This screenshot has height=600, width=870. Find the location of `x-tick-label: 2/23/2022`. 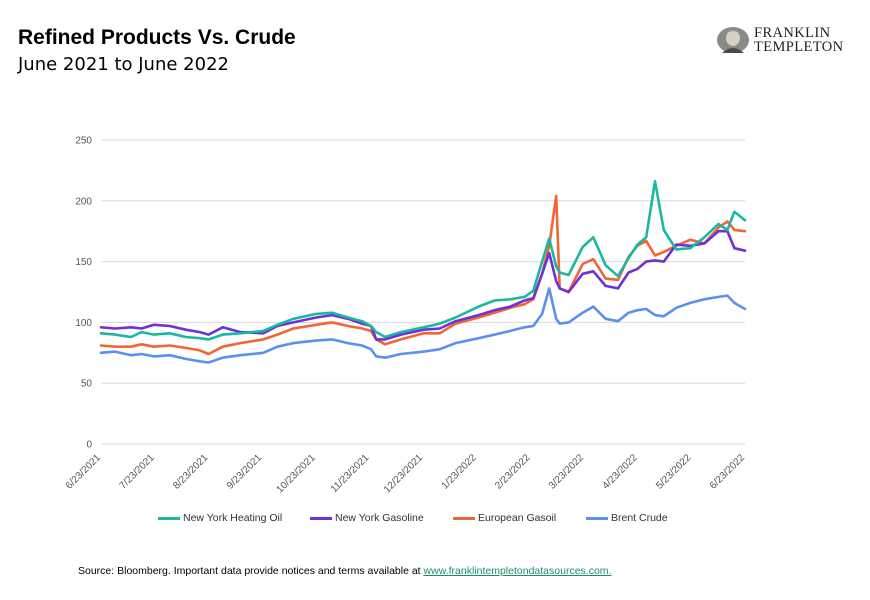

x-tick-label: 2/23/2022 is located at coordinates (513, 472).